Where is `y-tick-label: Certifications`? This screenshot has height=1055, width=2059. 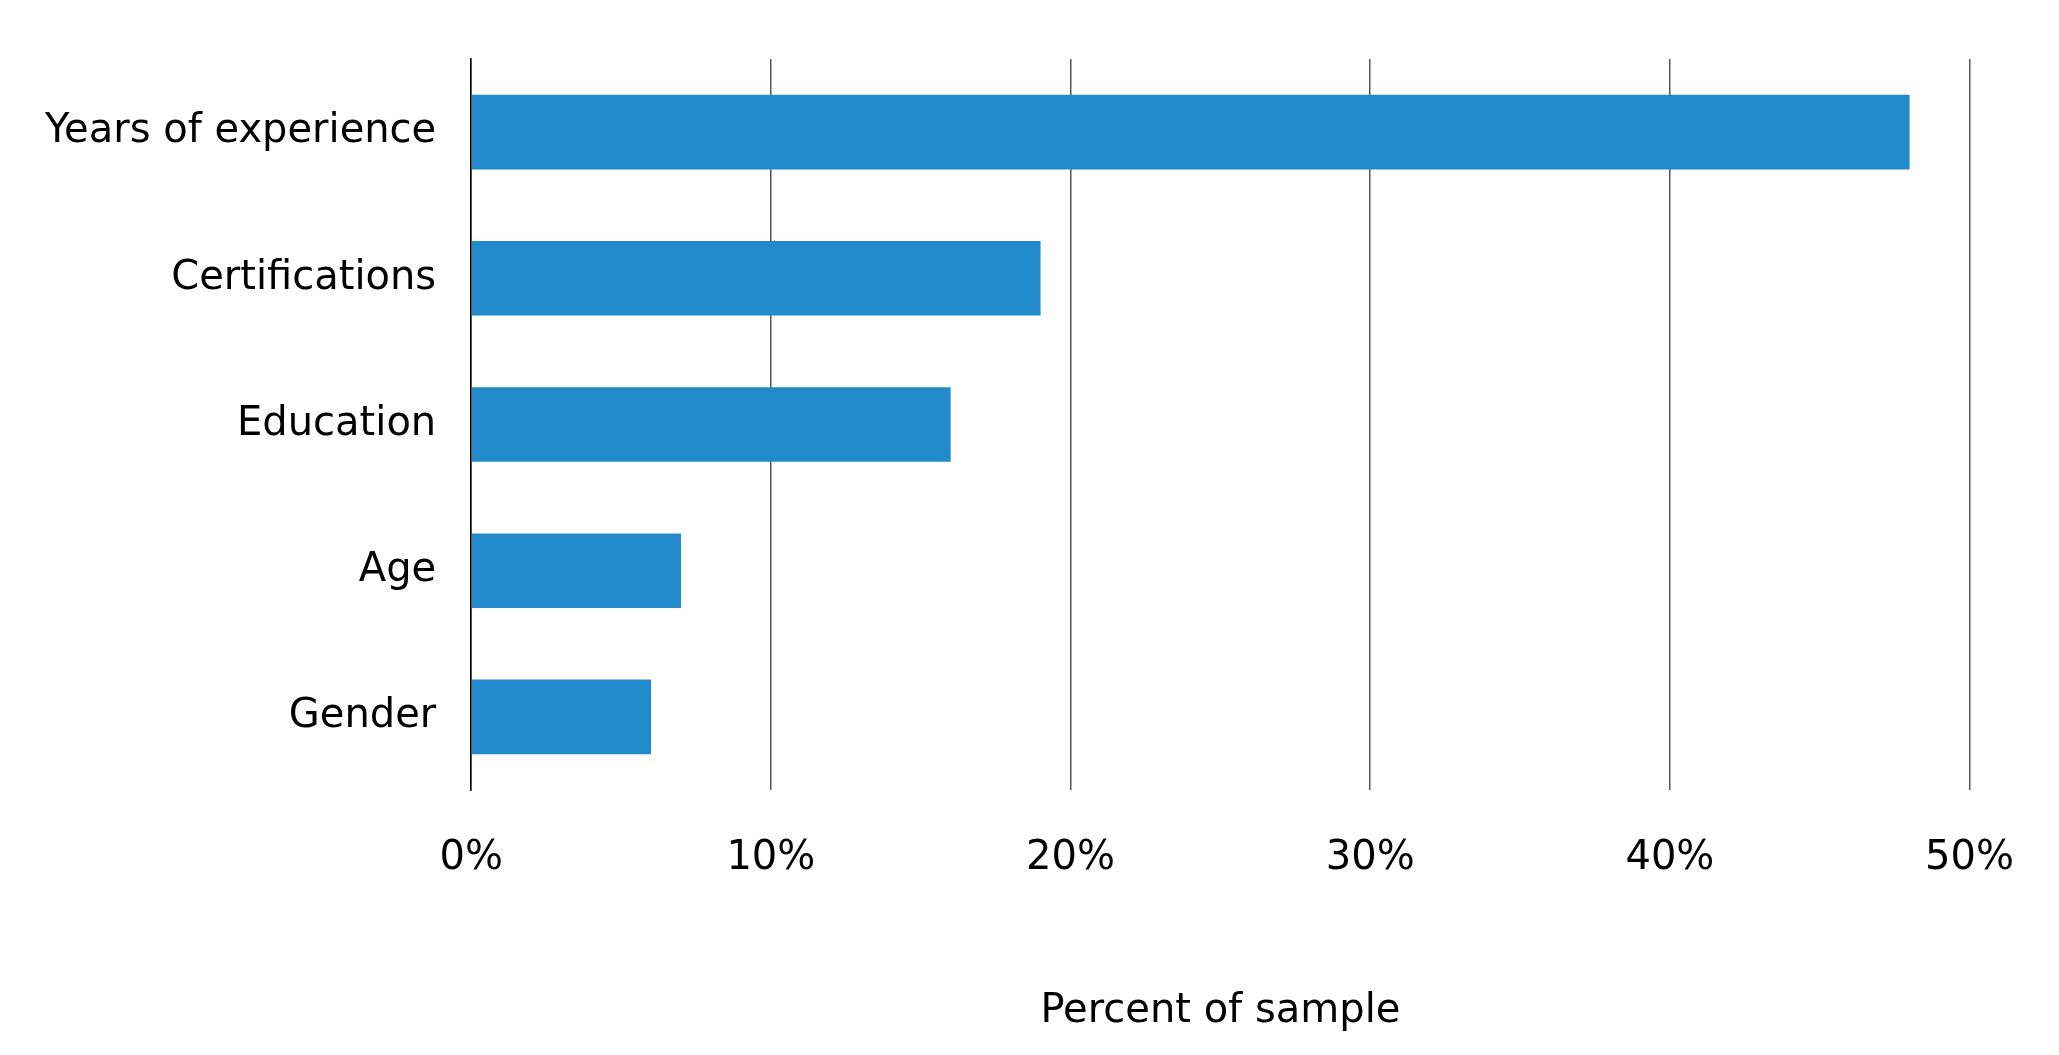 y-tick-label: Certifications is located at coordinates (304, 274).